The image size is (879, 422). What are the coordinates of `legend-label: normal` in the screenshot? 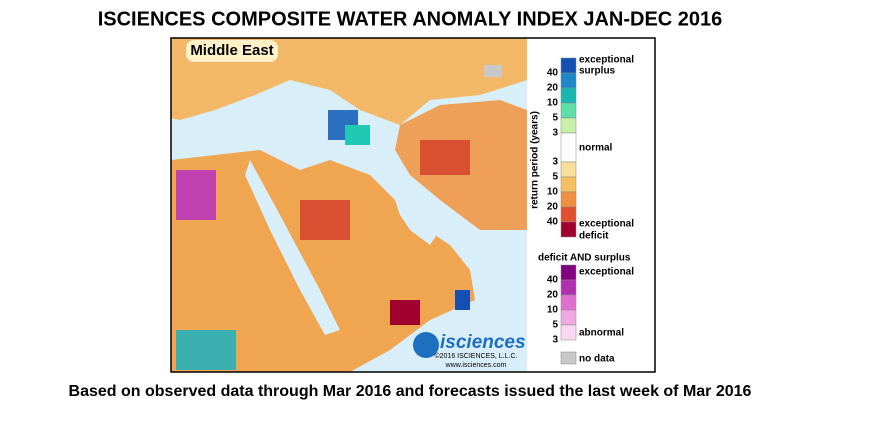 It's located at (596, 148).